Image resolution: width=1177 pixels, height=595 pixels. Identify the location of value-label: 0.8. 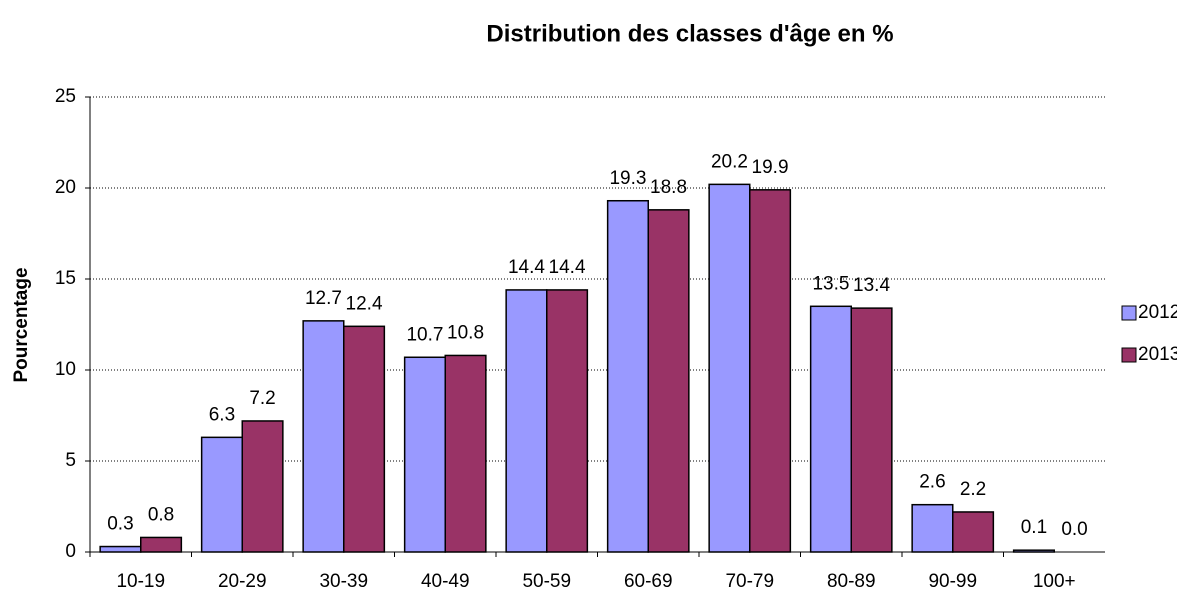
(161, 514).